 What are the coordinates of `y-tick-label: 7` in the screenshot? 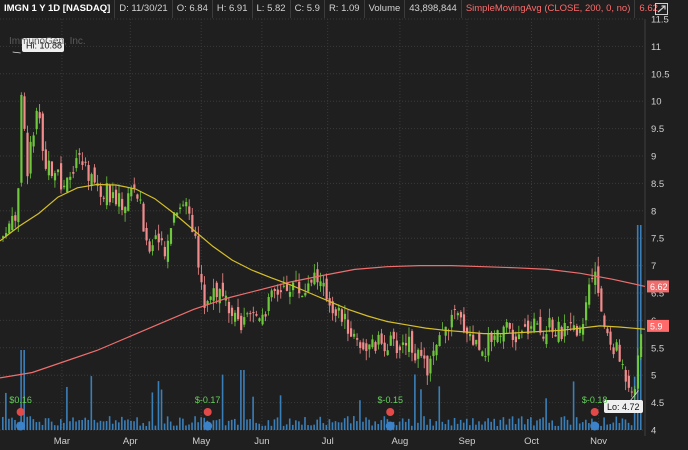 It's located at (653, 266).